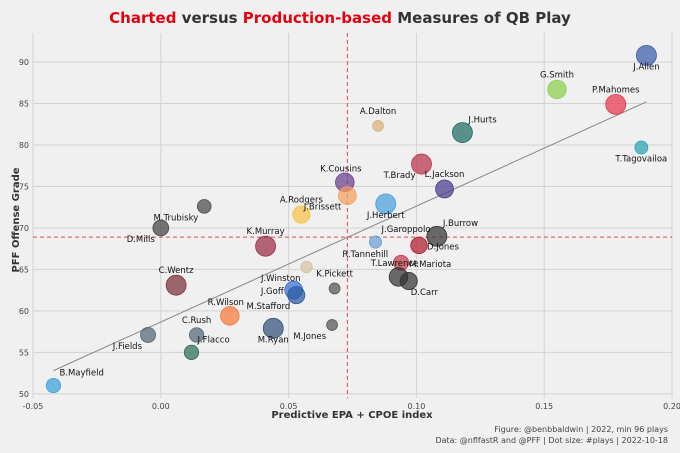 The width and height of the screenshot is (680, 453). I want to click on x-tick-label: 0.05, so click(289, 406).